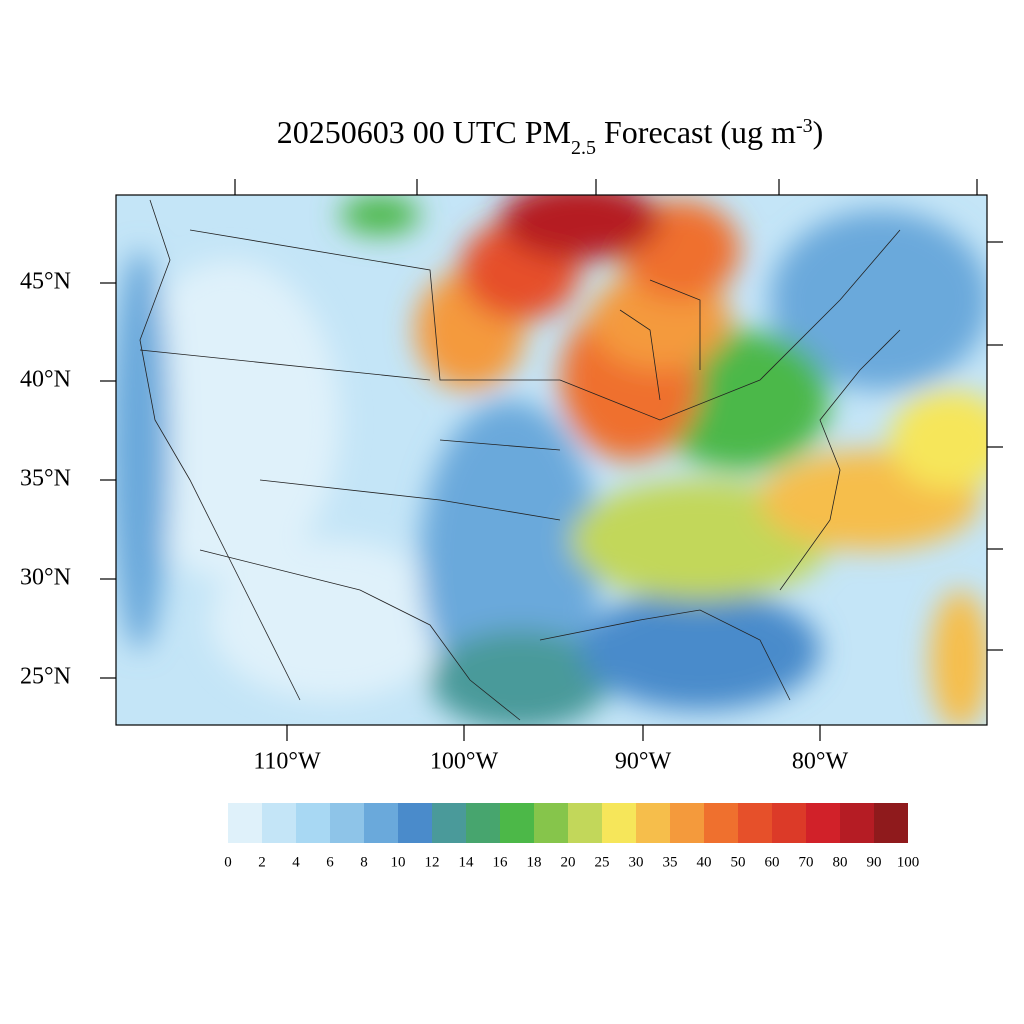 The height and width of the screenshot is (1024, 1024). What do you see at coordinates (287, 762) in the screenshot?
I see `lon-label: 110°W` at bounding box center [287, 762].